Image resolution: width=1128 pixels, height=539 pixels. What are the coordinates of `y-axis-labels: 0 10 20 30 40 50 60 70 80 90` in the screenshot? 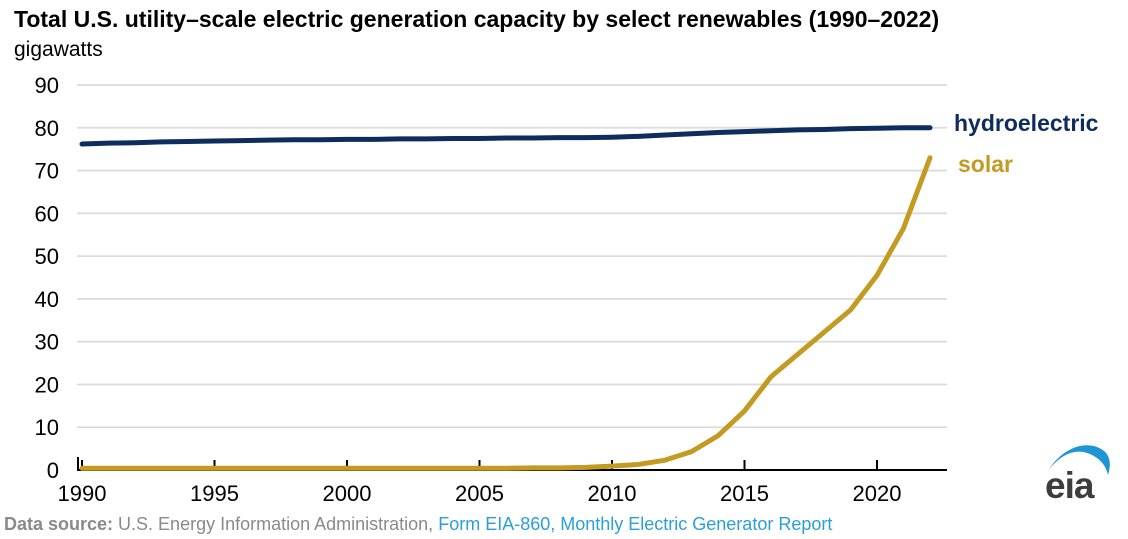 It's located at (47, 278).